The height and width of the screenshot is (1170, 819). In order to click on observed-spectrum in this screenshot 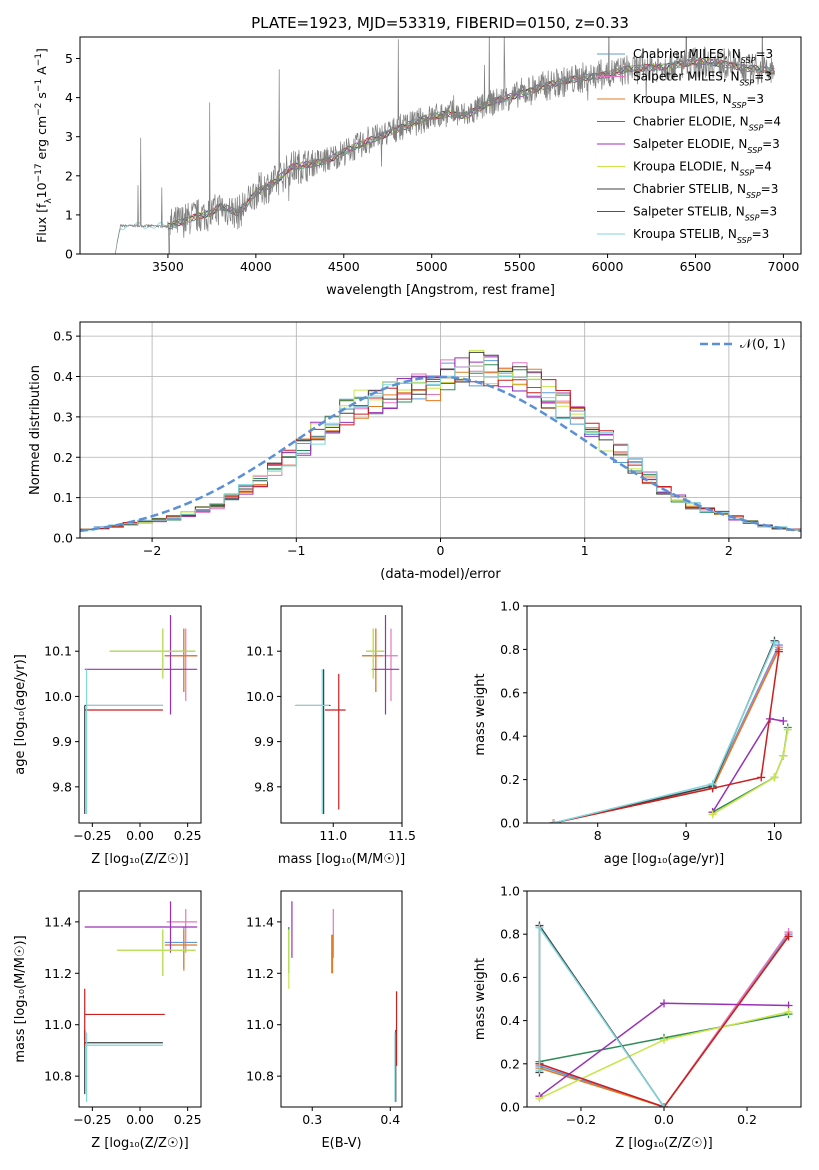, I will do `click(445, 145)`.